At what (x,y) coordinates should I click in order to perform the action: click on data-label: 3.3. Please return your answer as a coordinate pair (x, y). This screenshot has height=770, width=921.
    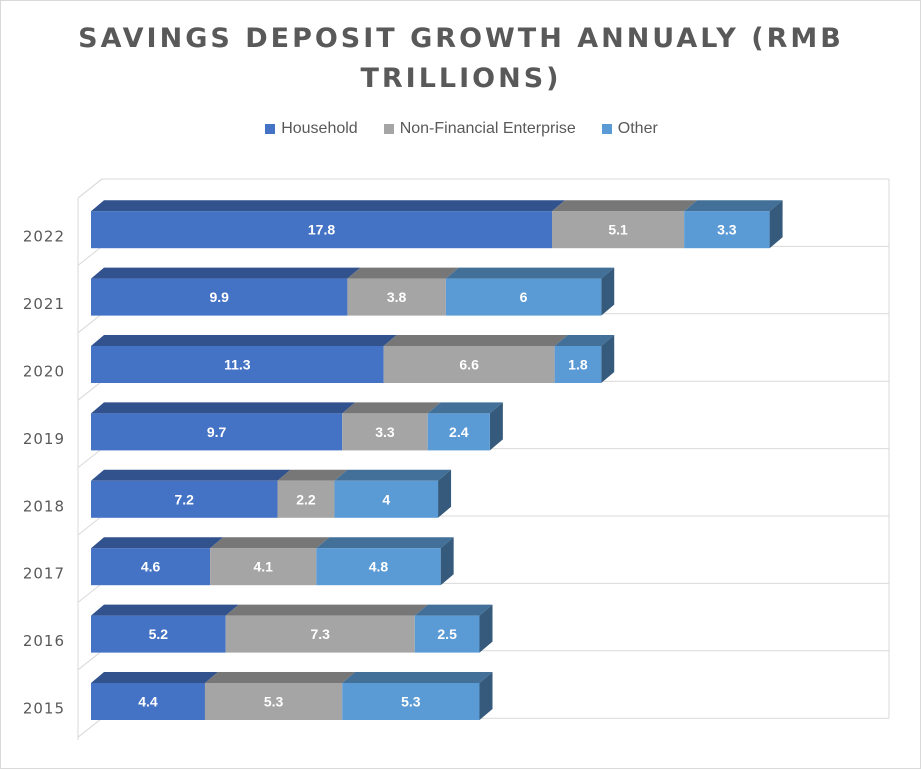
    Looking at the image, I should click on (727, 230).